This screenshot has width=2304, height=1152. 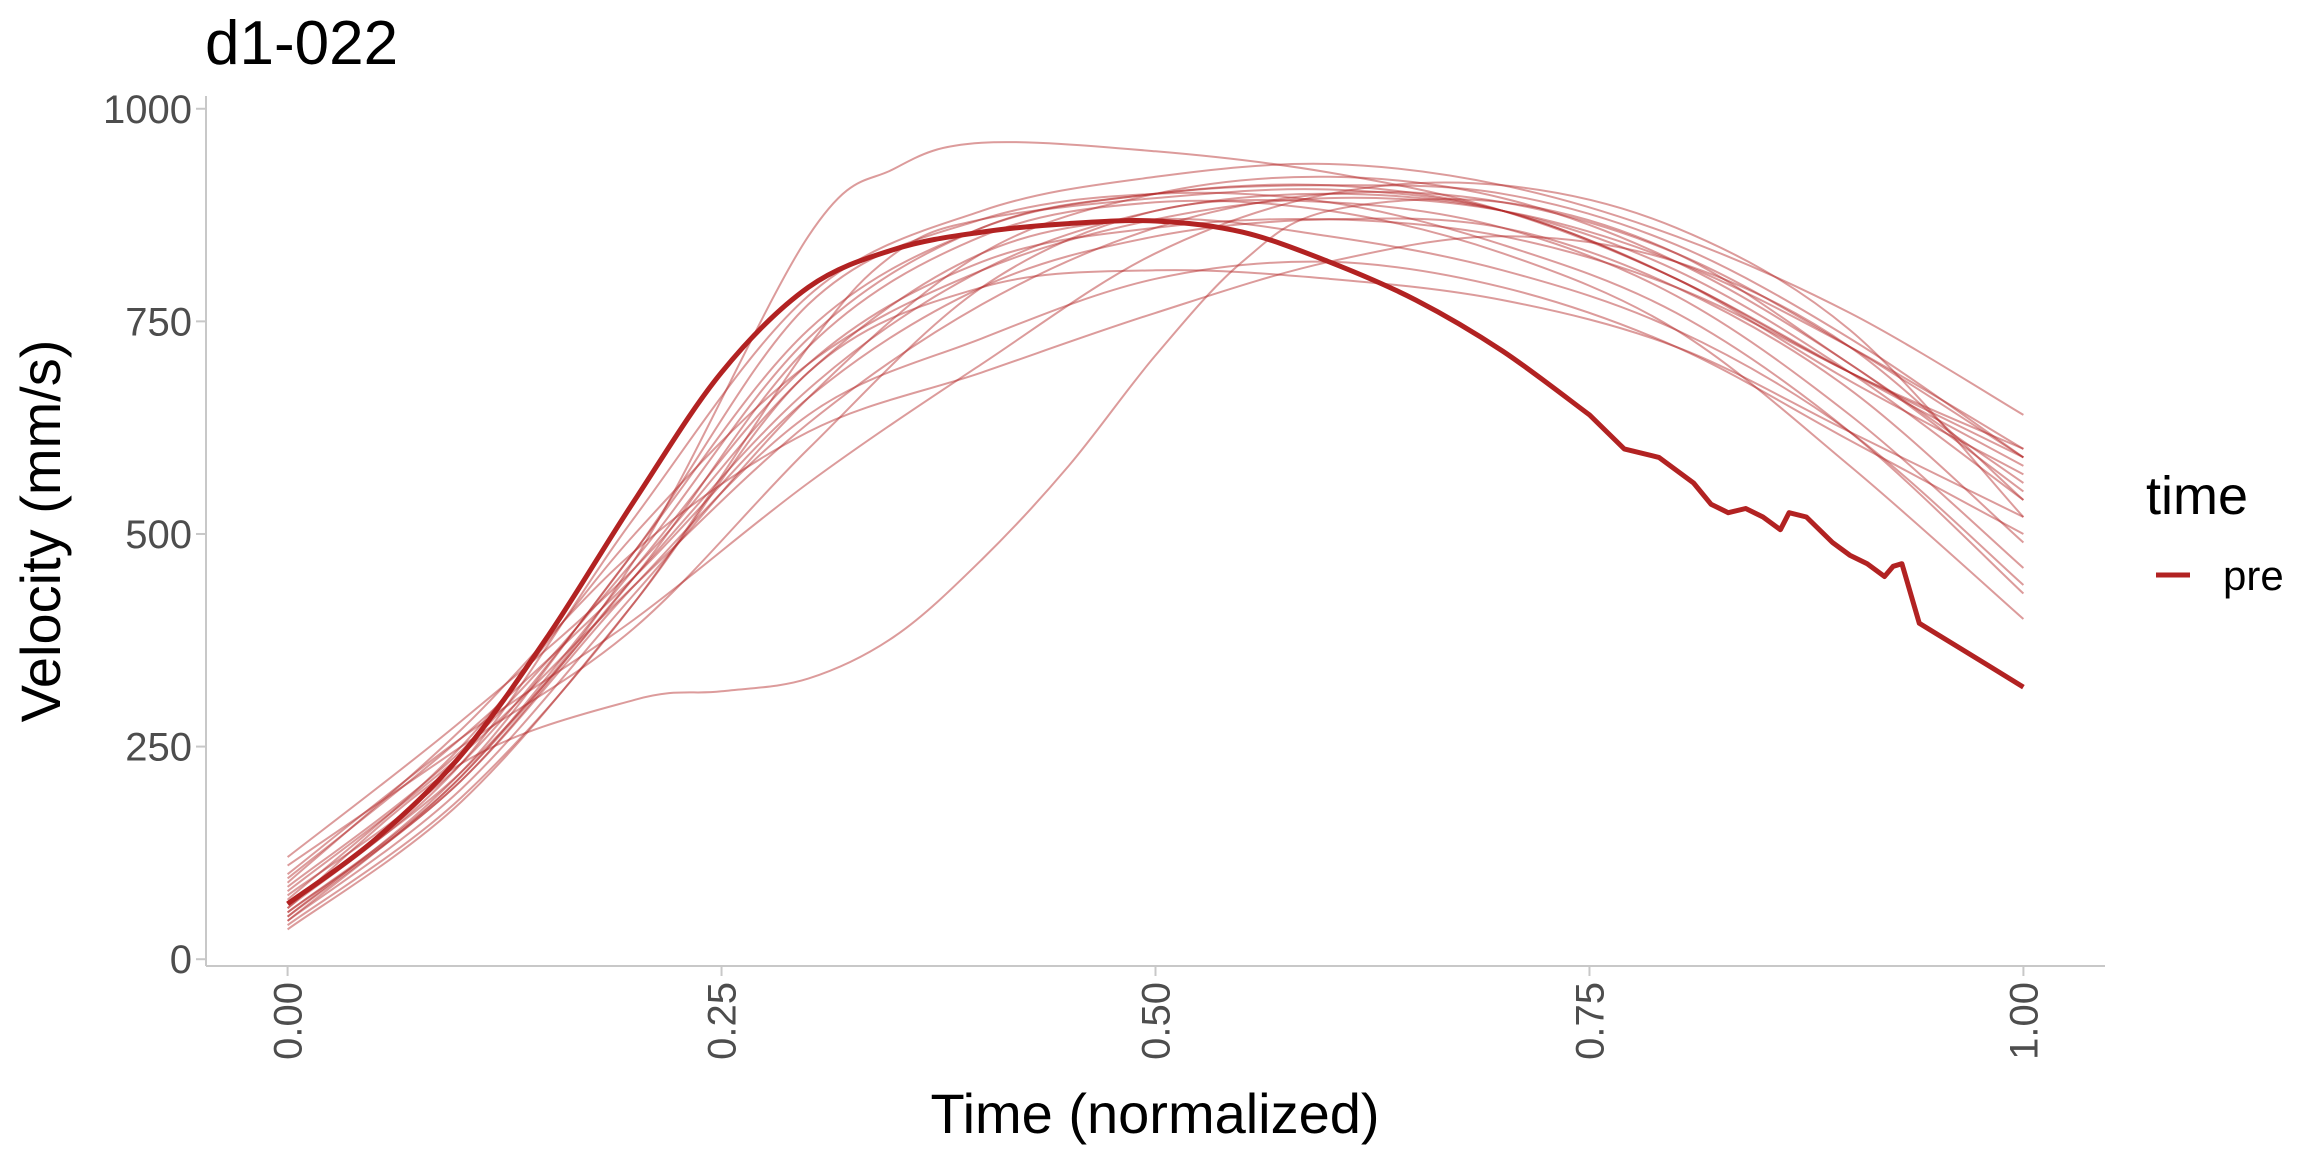 What do you see at coordinates (40, 531) in the screenshot?
I see `y-axis-title: Velocity (mm/s)` at bounding box center [40, 531].